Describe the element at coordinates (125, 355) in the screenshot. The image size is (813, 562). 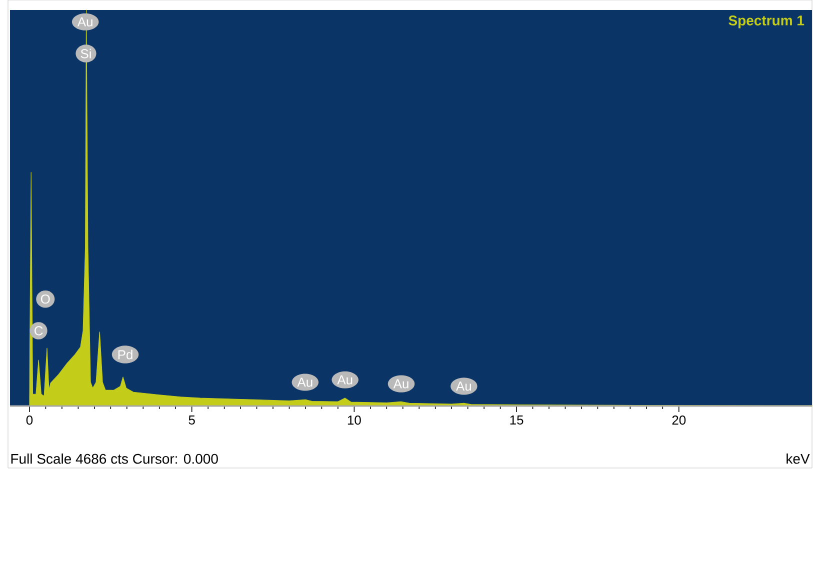
I see `annotation: Pd` at that location.